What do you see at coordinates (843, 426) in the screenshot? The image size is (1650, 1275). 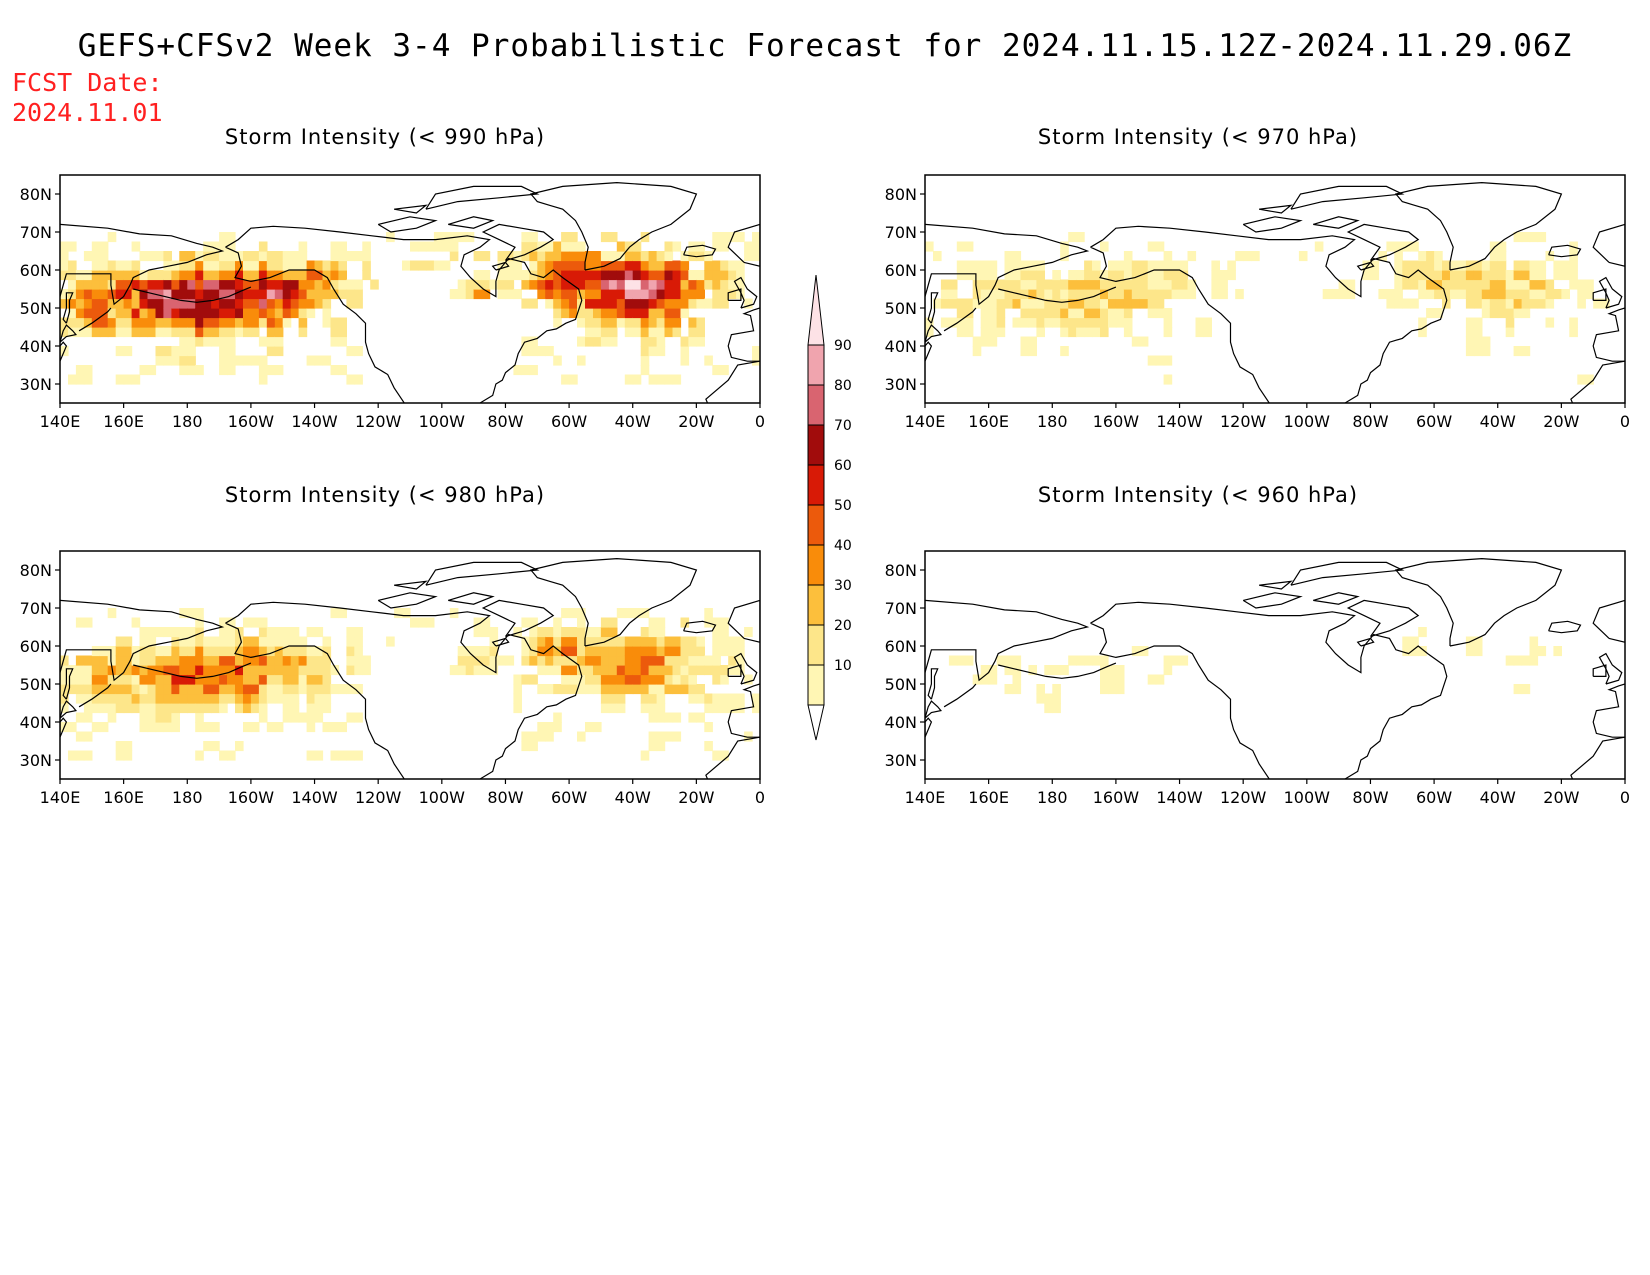 I see `colorbar-label: 70` at bounding box center [843, 426].